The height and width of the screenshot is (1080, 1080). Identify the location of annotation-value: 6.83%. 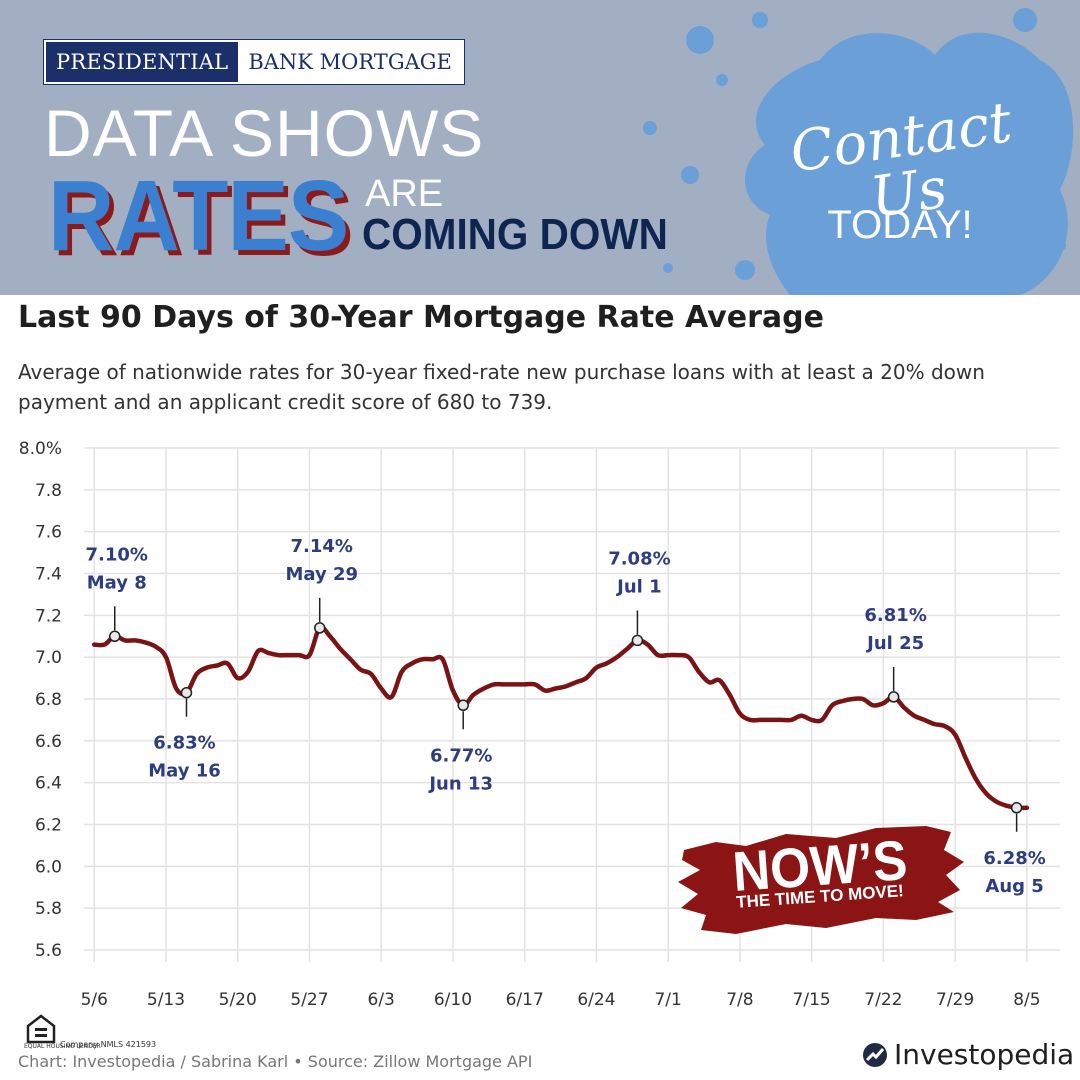
(184, 743).